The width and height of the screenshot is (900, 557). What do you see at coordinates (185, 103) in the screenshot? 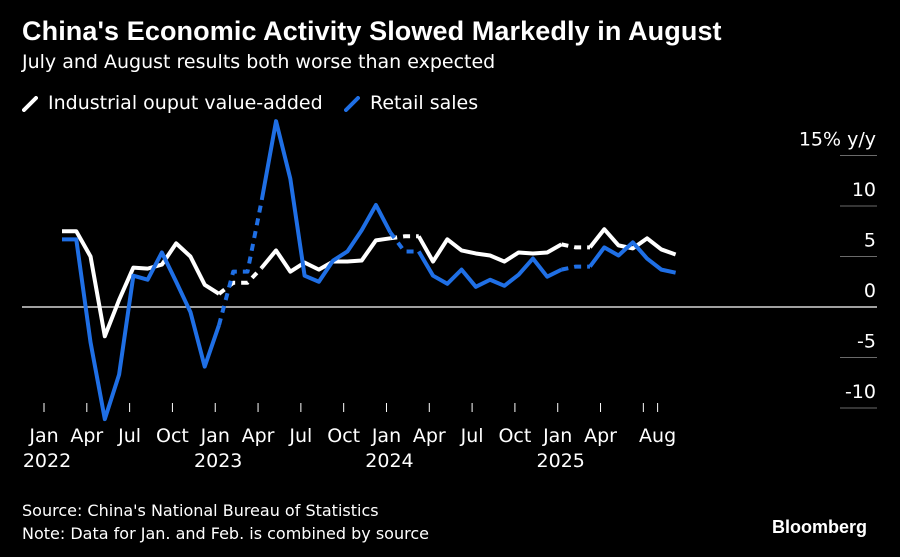
I see `legend-label-industrial: Industrial ouput value-added` at bounding box center [185, 103].